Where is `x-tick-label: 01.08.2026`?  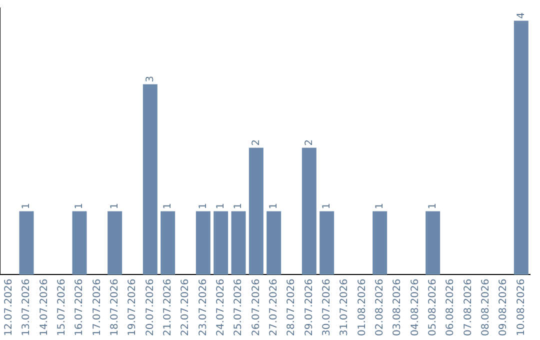
x-tick-label: 01.08.2026 is located at coordinates (362, 307).